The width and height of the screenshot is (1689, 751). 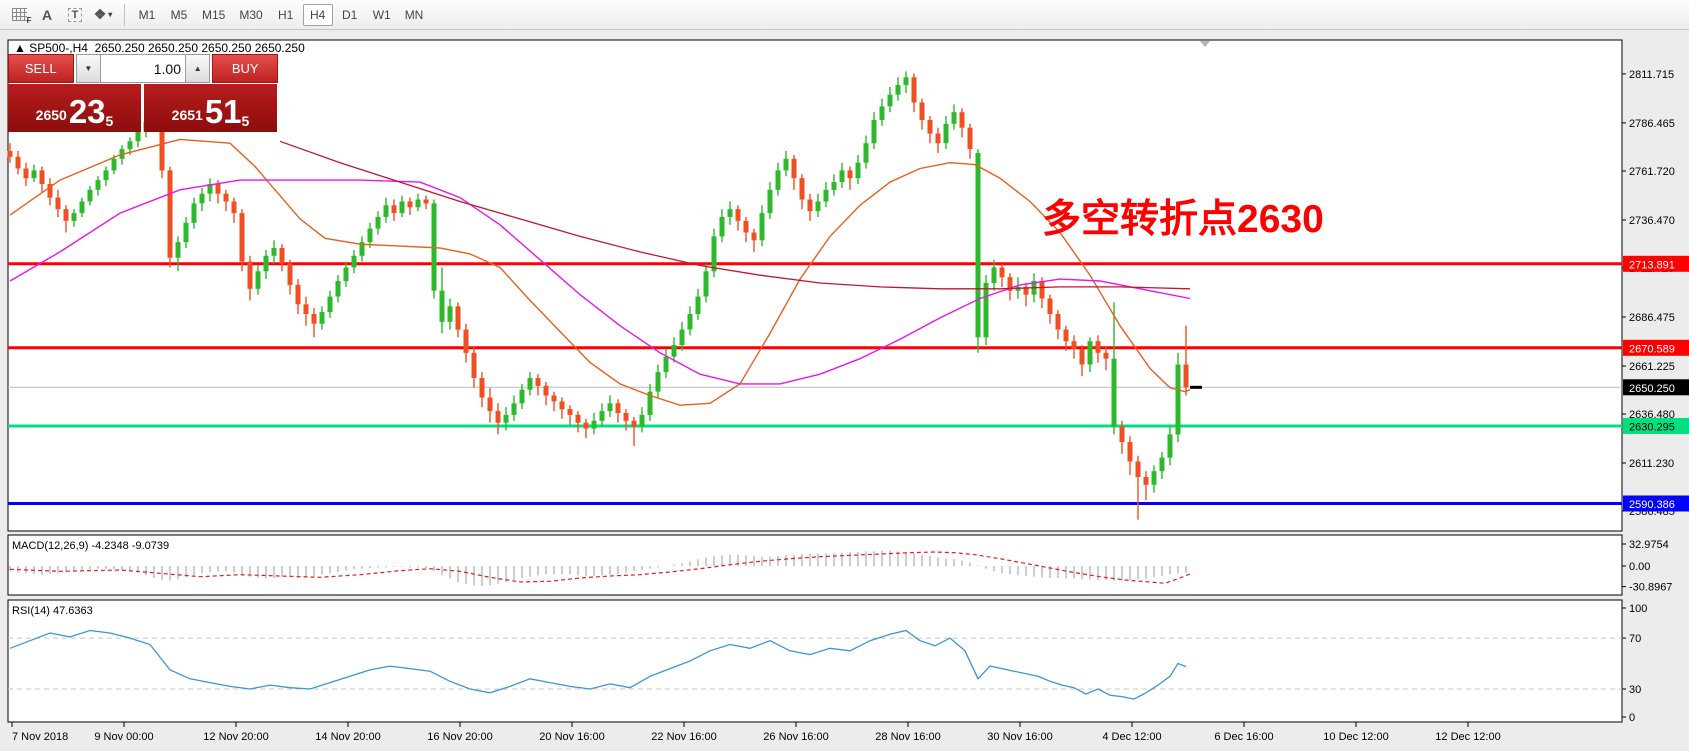 What do you see at coordinates (41, 68) in the screenshot?
I see `sell-button: SELL` at bounding box center [41, 68].